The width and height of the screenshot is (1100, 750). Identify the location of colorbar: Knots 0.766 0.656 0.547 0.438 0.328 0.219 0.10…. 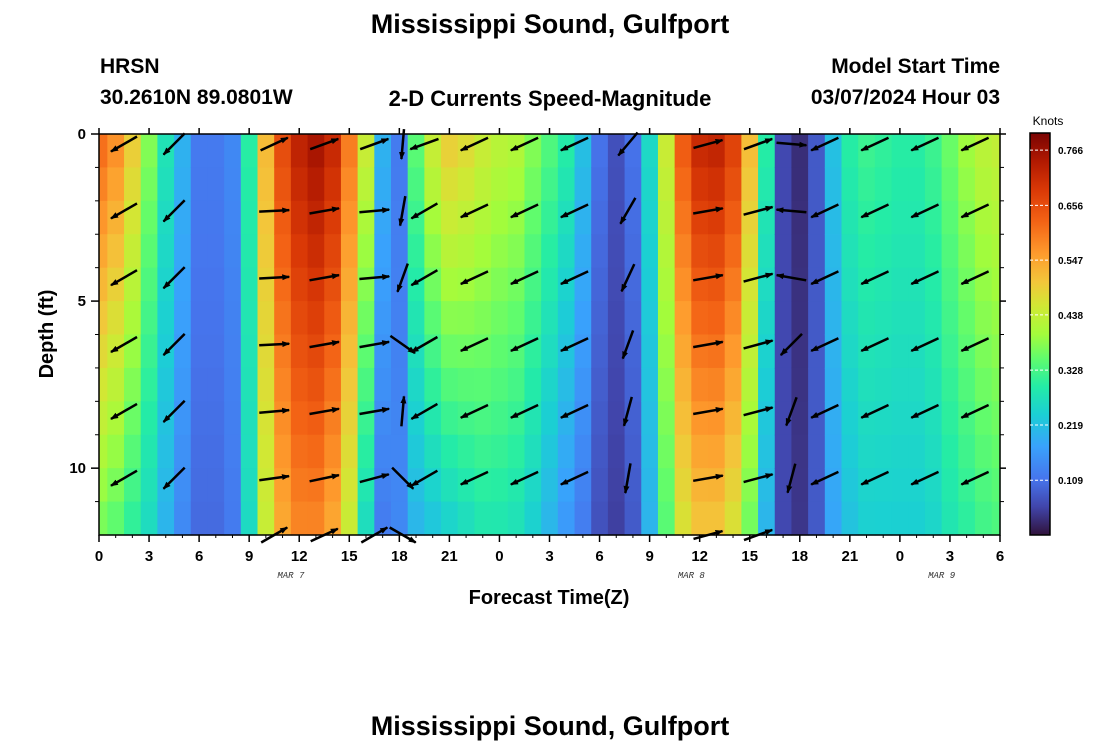
(1056, 325).